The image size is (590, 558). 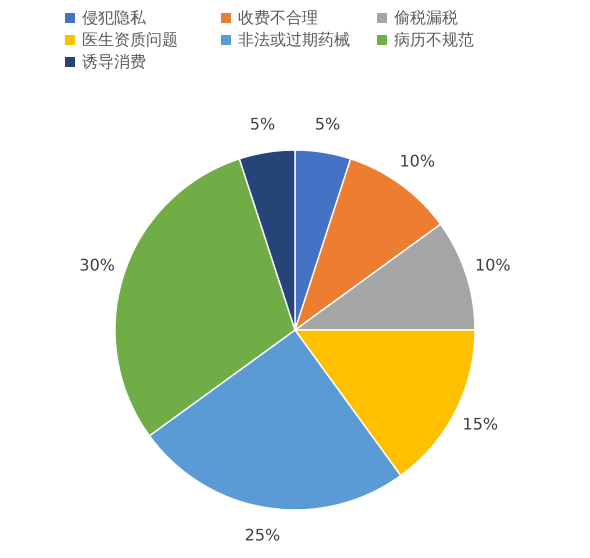 I want to click on data-label: 15%, so click(x=480, y=424).